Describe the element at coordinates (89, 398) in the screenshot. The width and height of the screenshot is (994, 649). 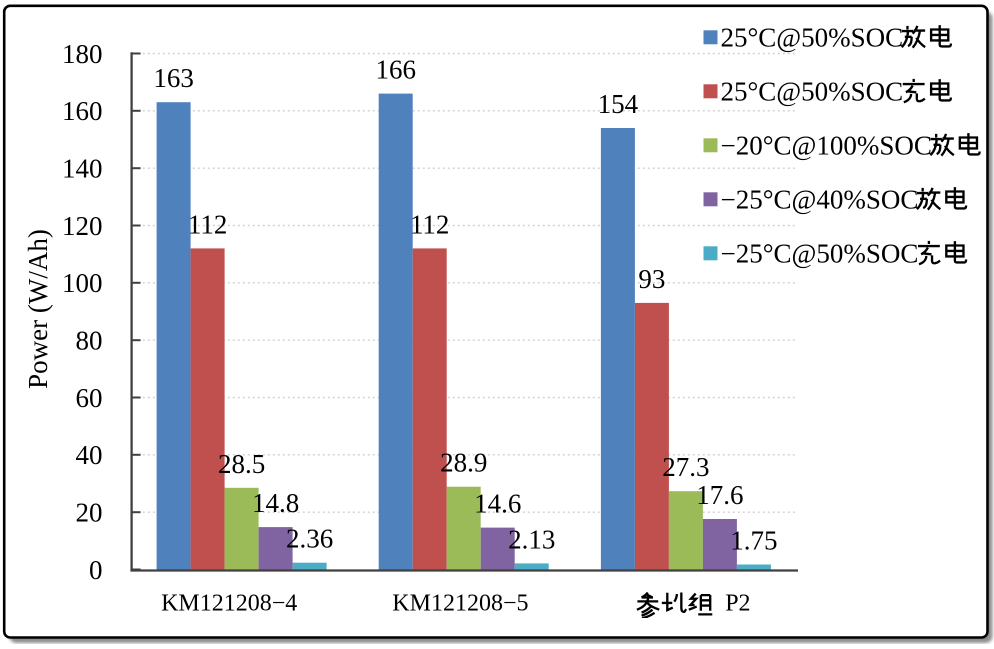
I see `svg-text: 60` at that location.